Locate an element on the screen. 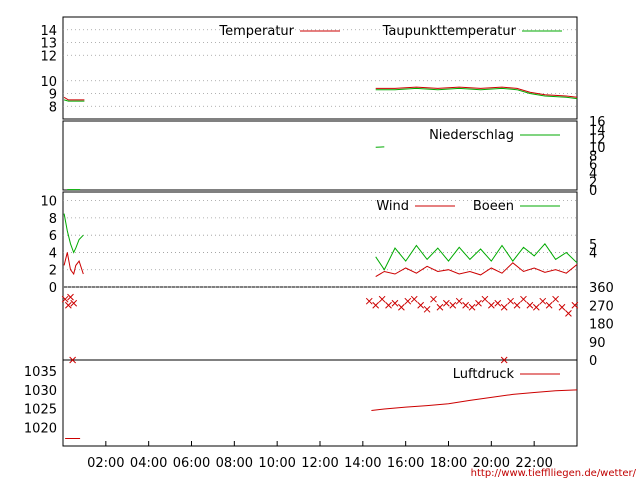 The height and width of the screenshot is (480, 640). x-tick-label: 08:00 is located at coordinates (234, 463).